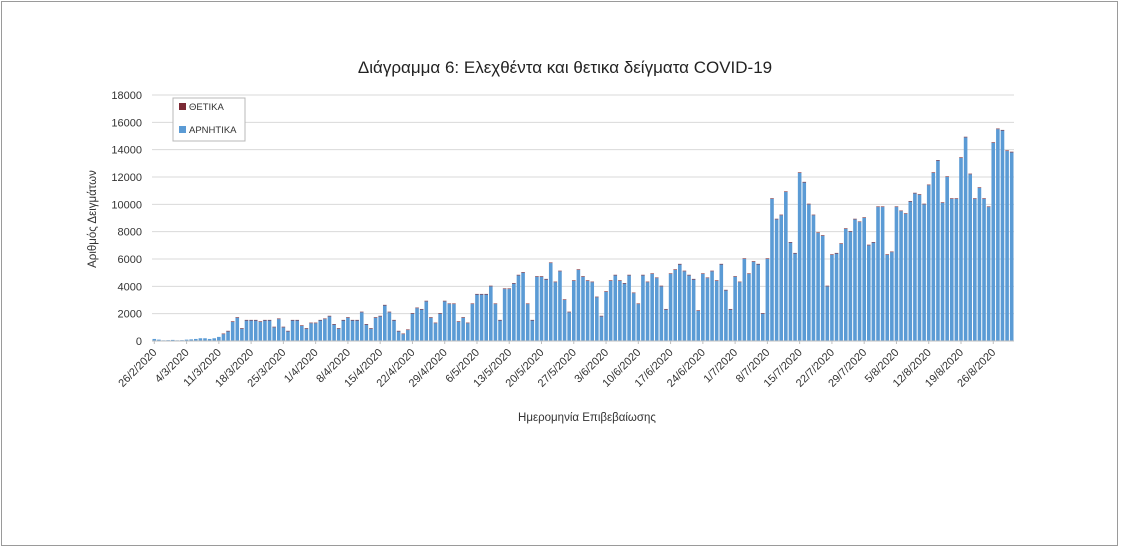 This screenshot has height=546, width=1123. Describe the element at coordinates (130, 260) in the screenshot. I see `y-tick-label: 6000` at that location.